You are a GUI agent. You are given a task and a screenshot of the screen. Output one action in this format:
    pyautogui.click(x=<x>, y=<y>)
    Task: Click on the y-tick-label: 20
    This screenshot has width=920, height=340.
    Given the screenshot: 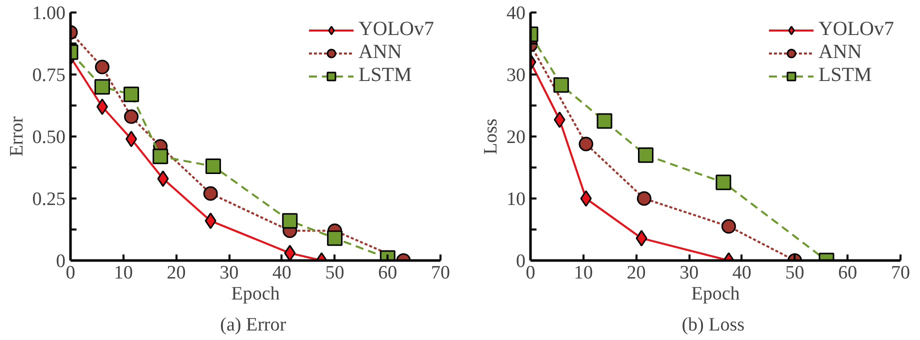 What is the action you would take?
    pyautogui.click(x=516, y=137)
    